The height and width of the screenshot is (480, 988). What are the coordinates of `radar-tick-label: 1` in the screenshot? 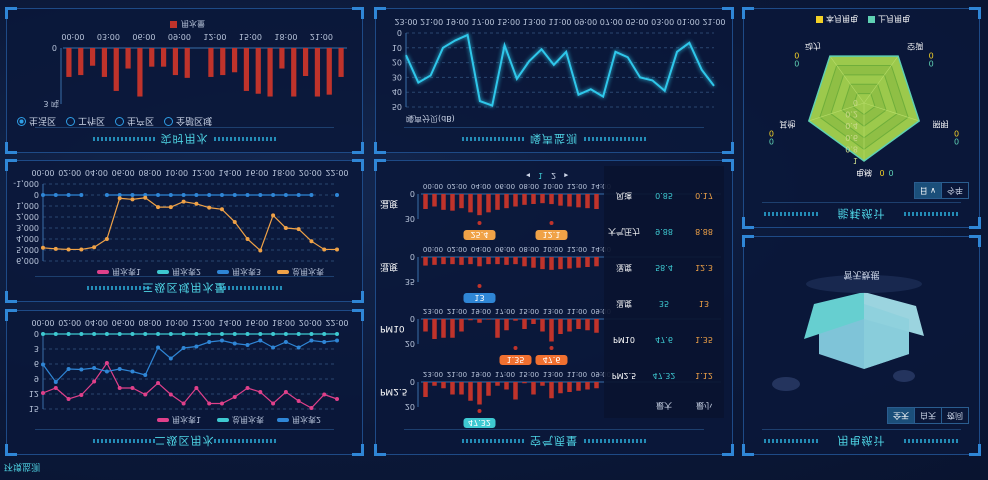 It's located at (855, 160).